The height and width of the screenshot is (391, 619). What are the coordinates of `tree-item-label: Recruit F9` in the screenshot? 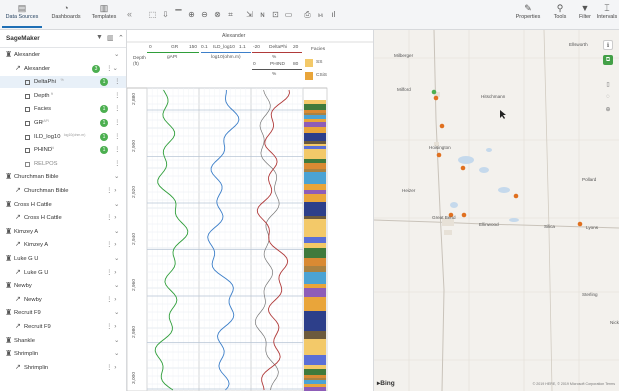 It's located at (37, 327).